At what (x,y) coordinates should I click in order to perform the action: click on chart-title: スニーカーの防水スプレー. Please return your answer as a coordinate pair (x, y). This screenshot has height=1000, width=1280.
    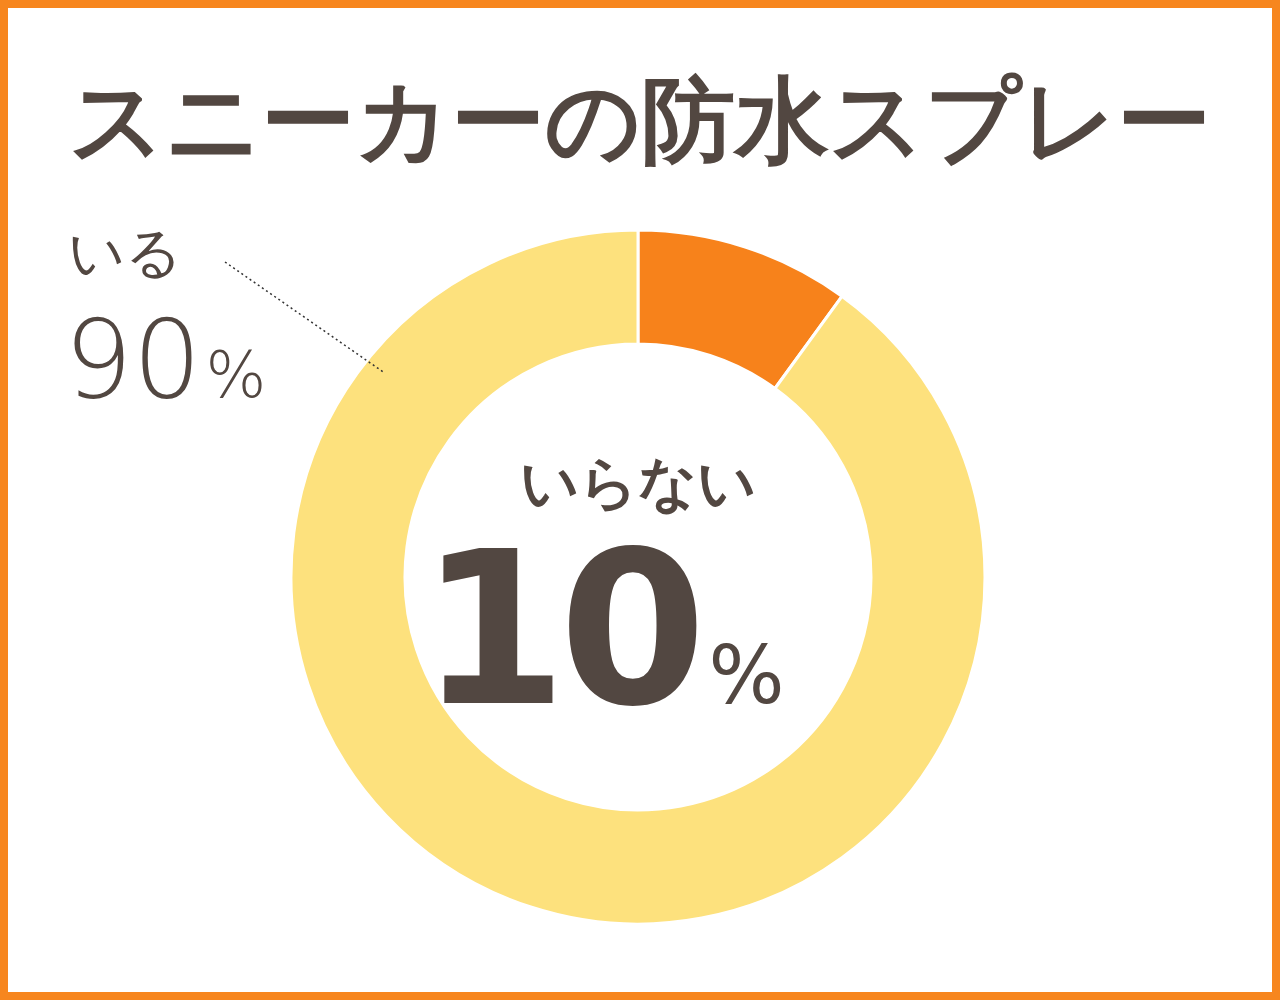
    Looking at the image, I should click on (640, 120).